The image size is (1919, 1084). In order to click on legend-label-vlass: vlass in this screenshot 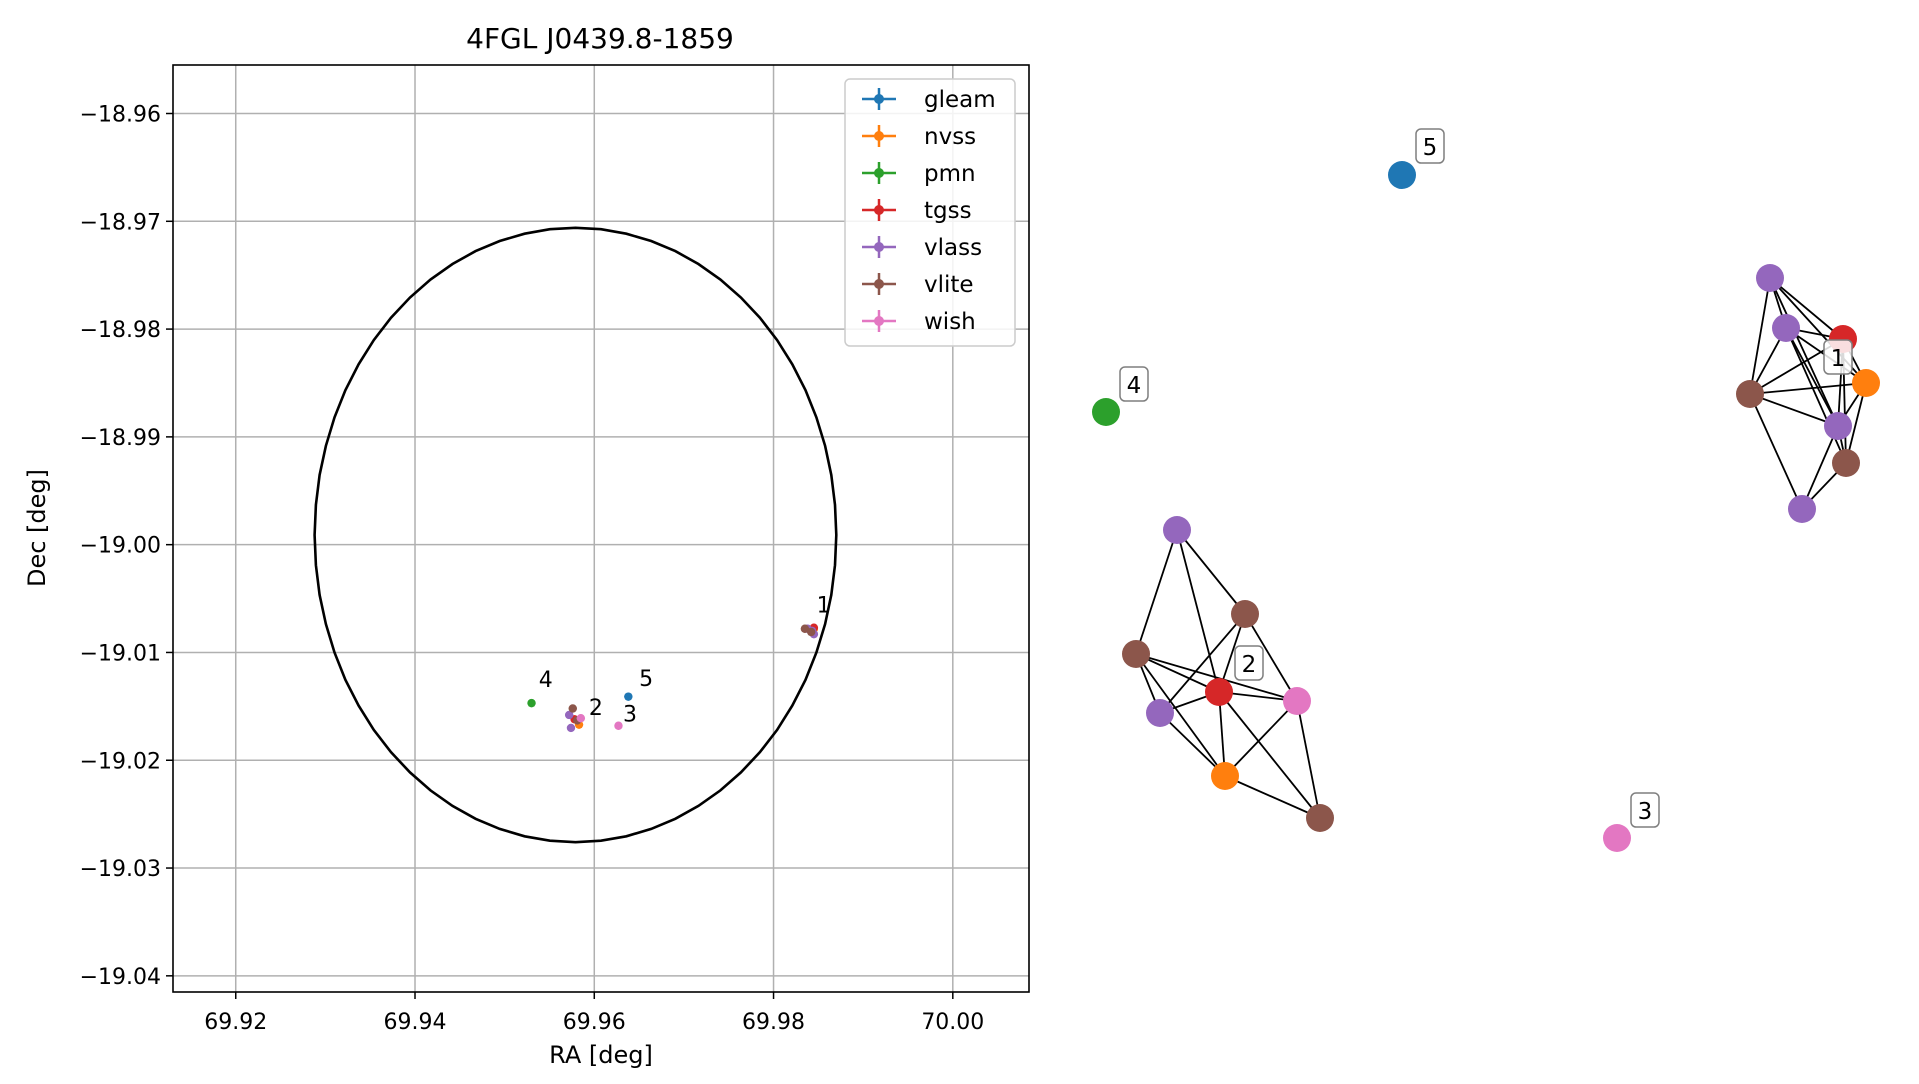, I will do `click(953, 248)`.